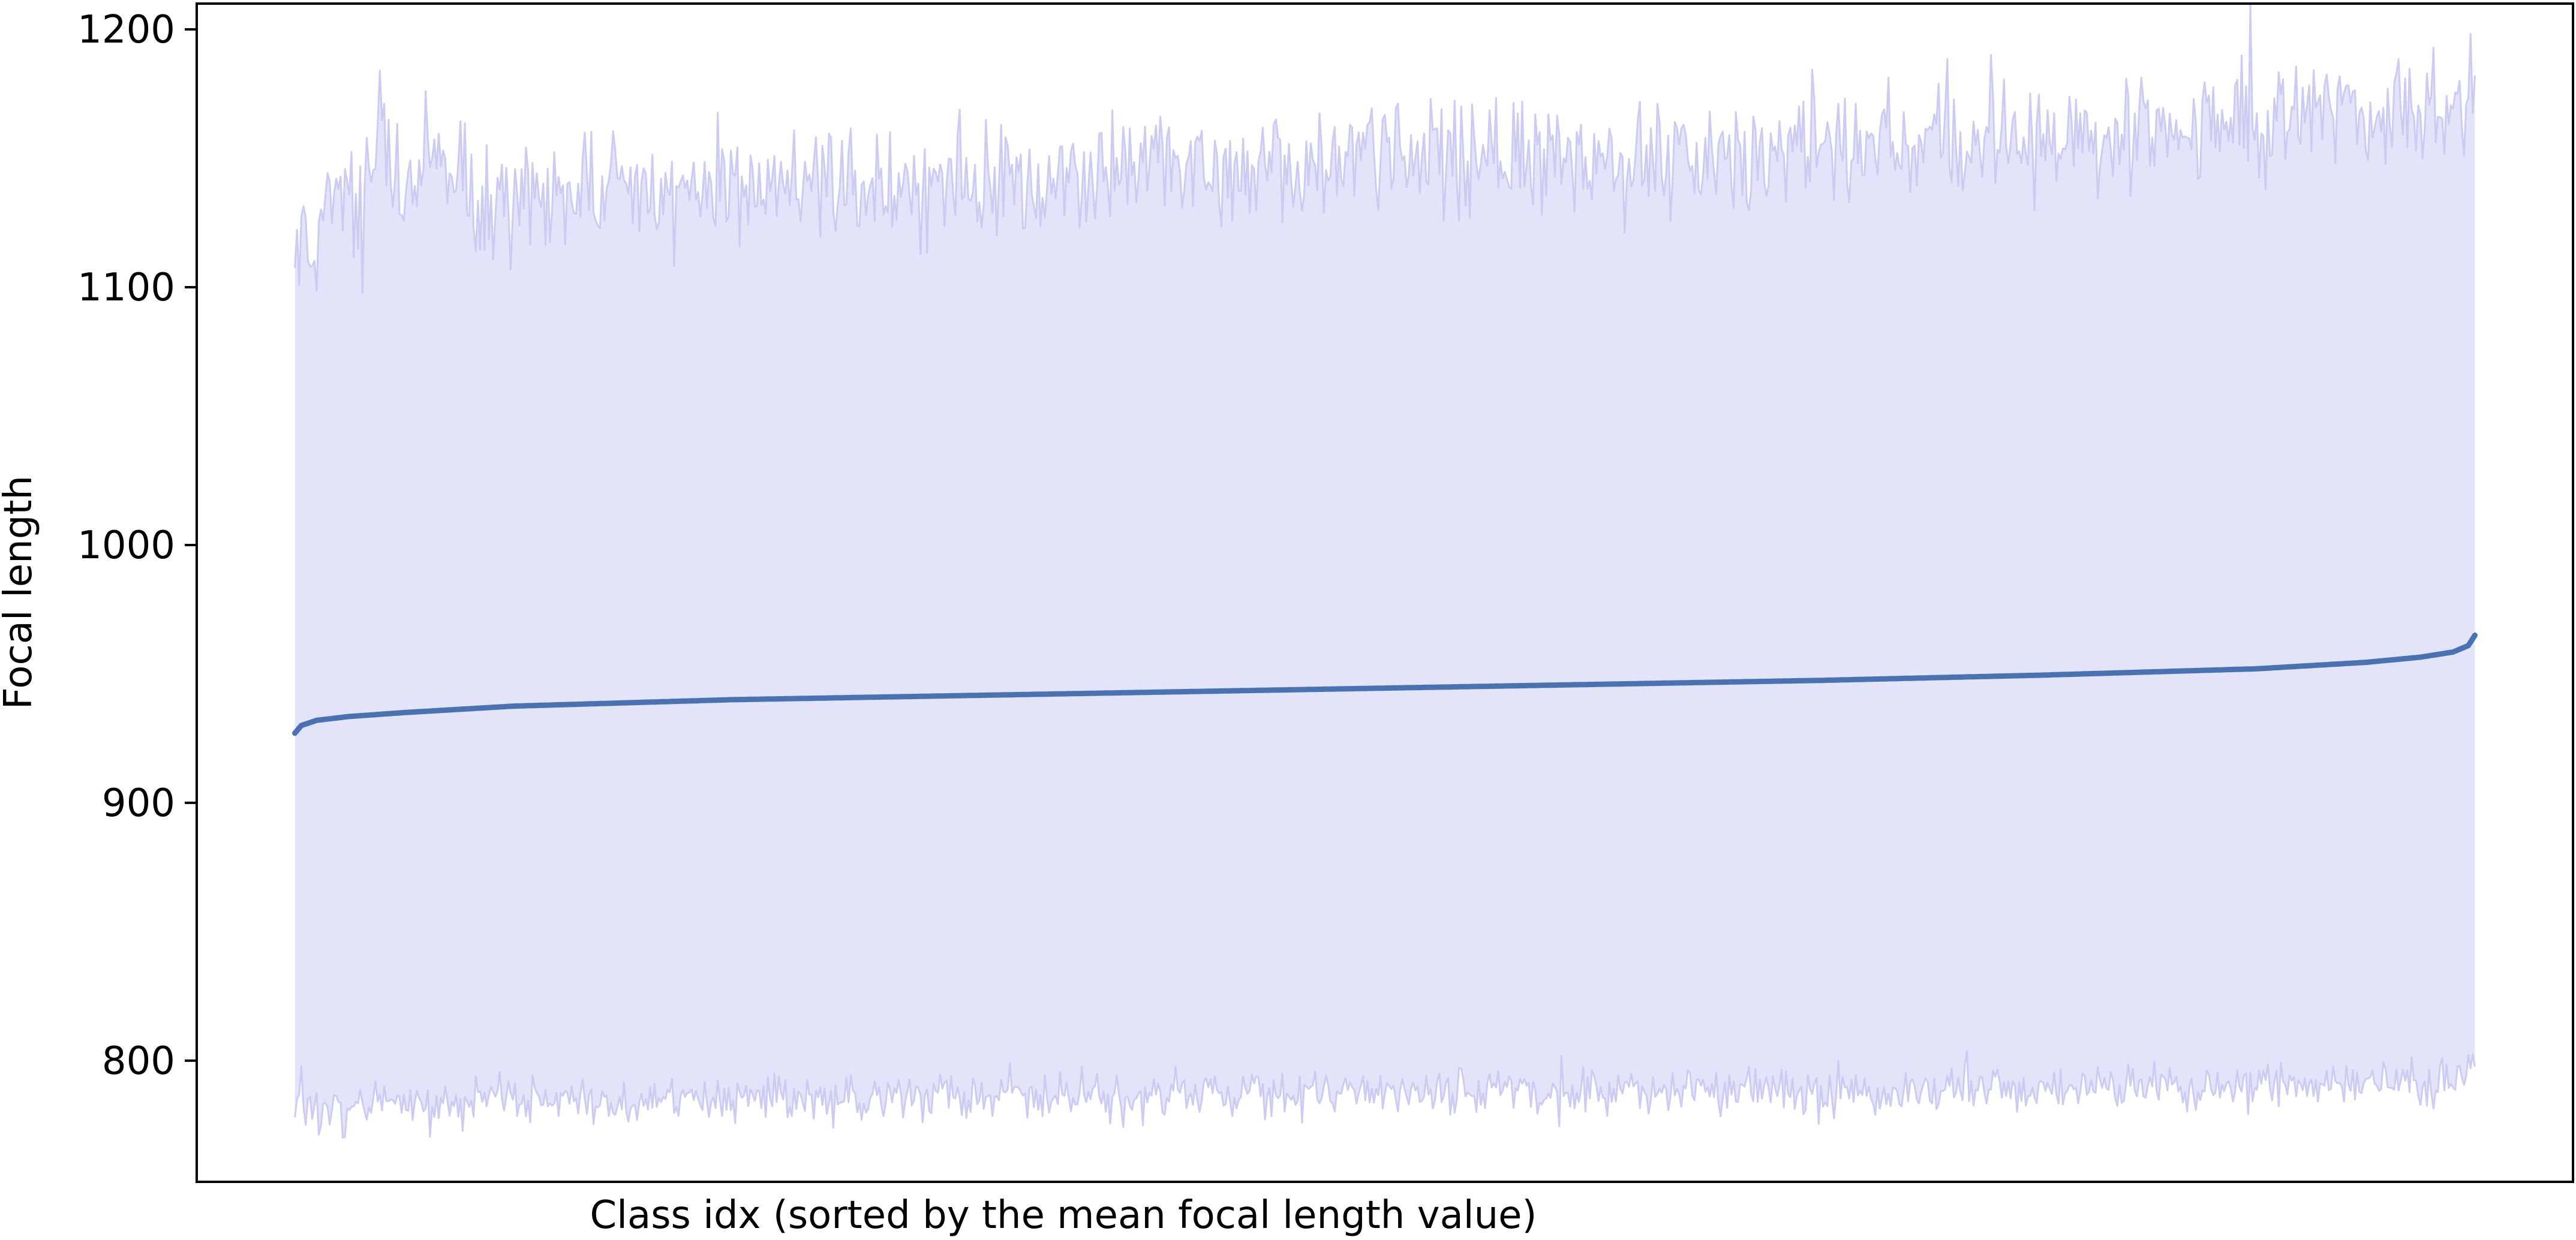 This screenshot has width=2576, height=1240. I want to click on y-tick-label: 900, so click(139, 803).